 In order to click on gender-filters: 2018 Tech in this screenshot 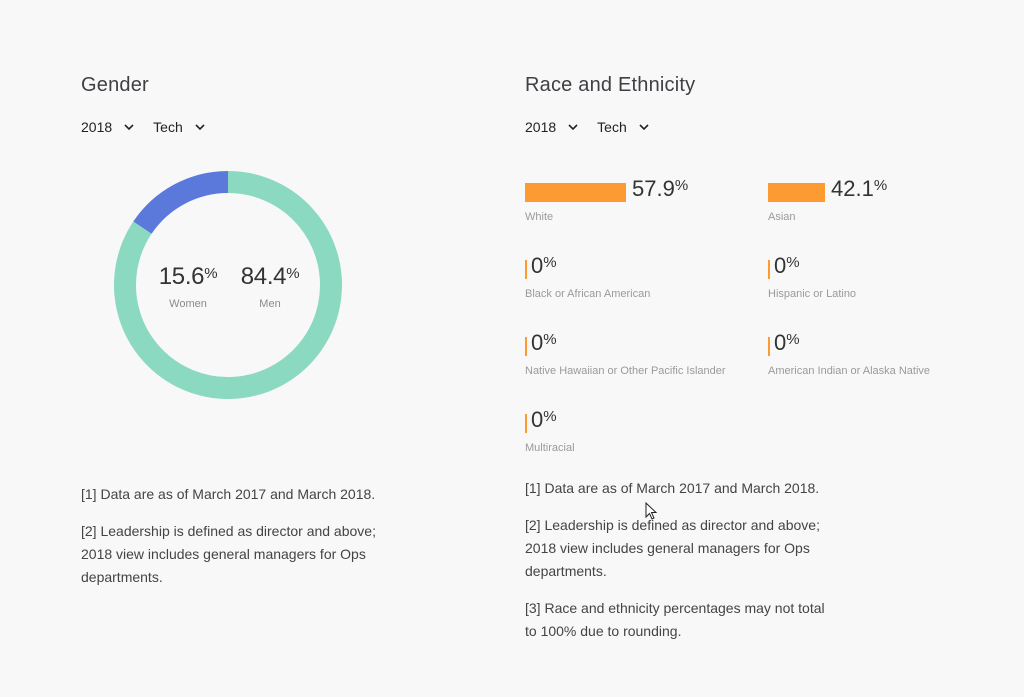, I will do `click(152, 127)`.